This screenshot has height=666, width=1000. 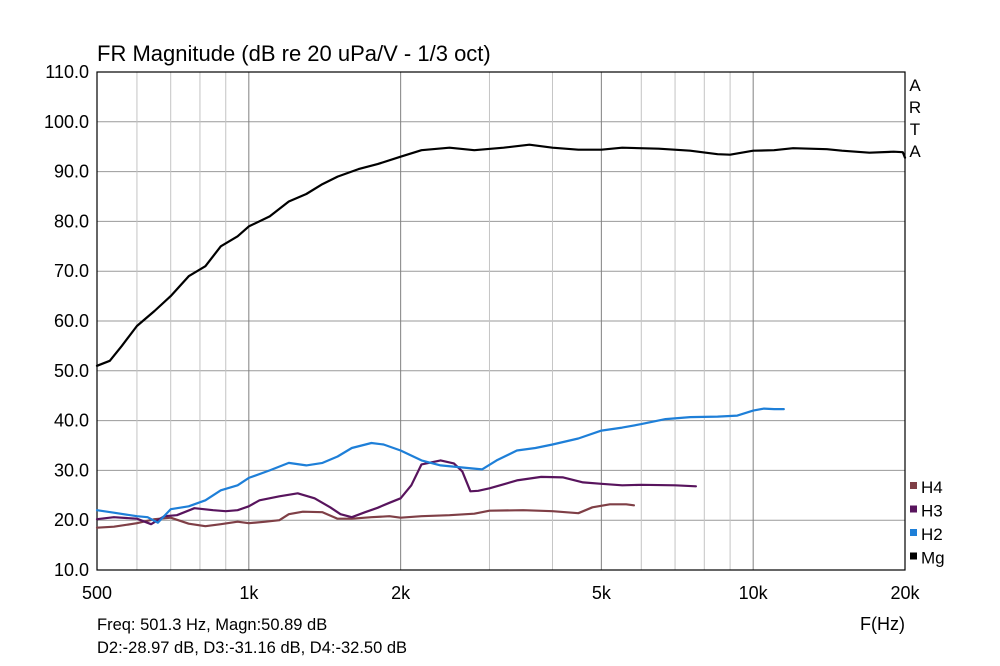 I want to click on legend-swatch-h4, so click(x=913, y=485).